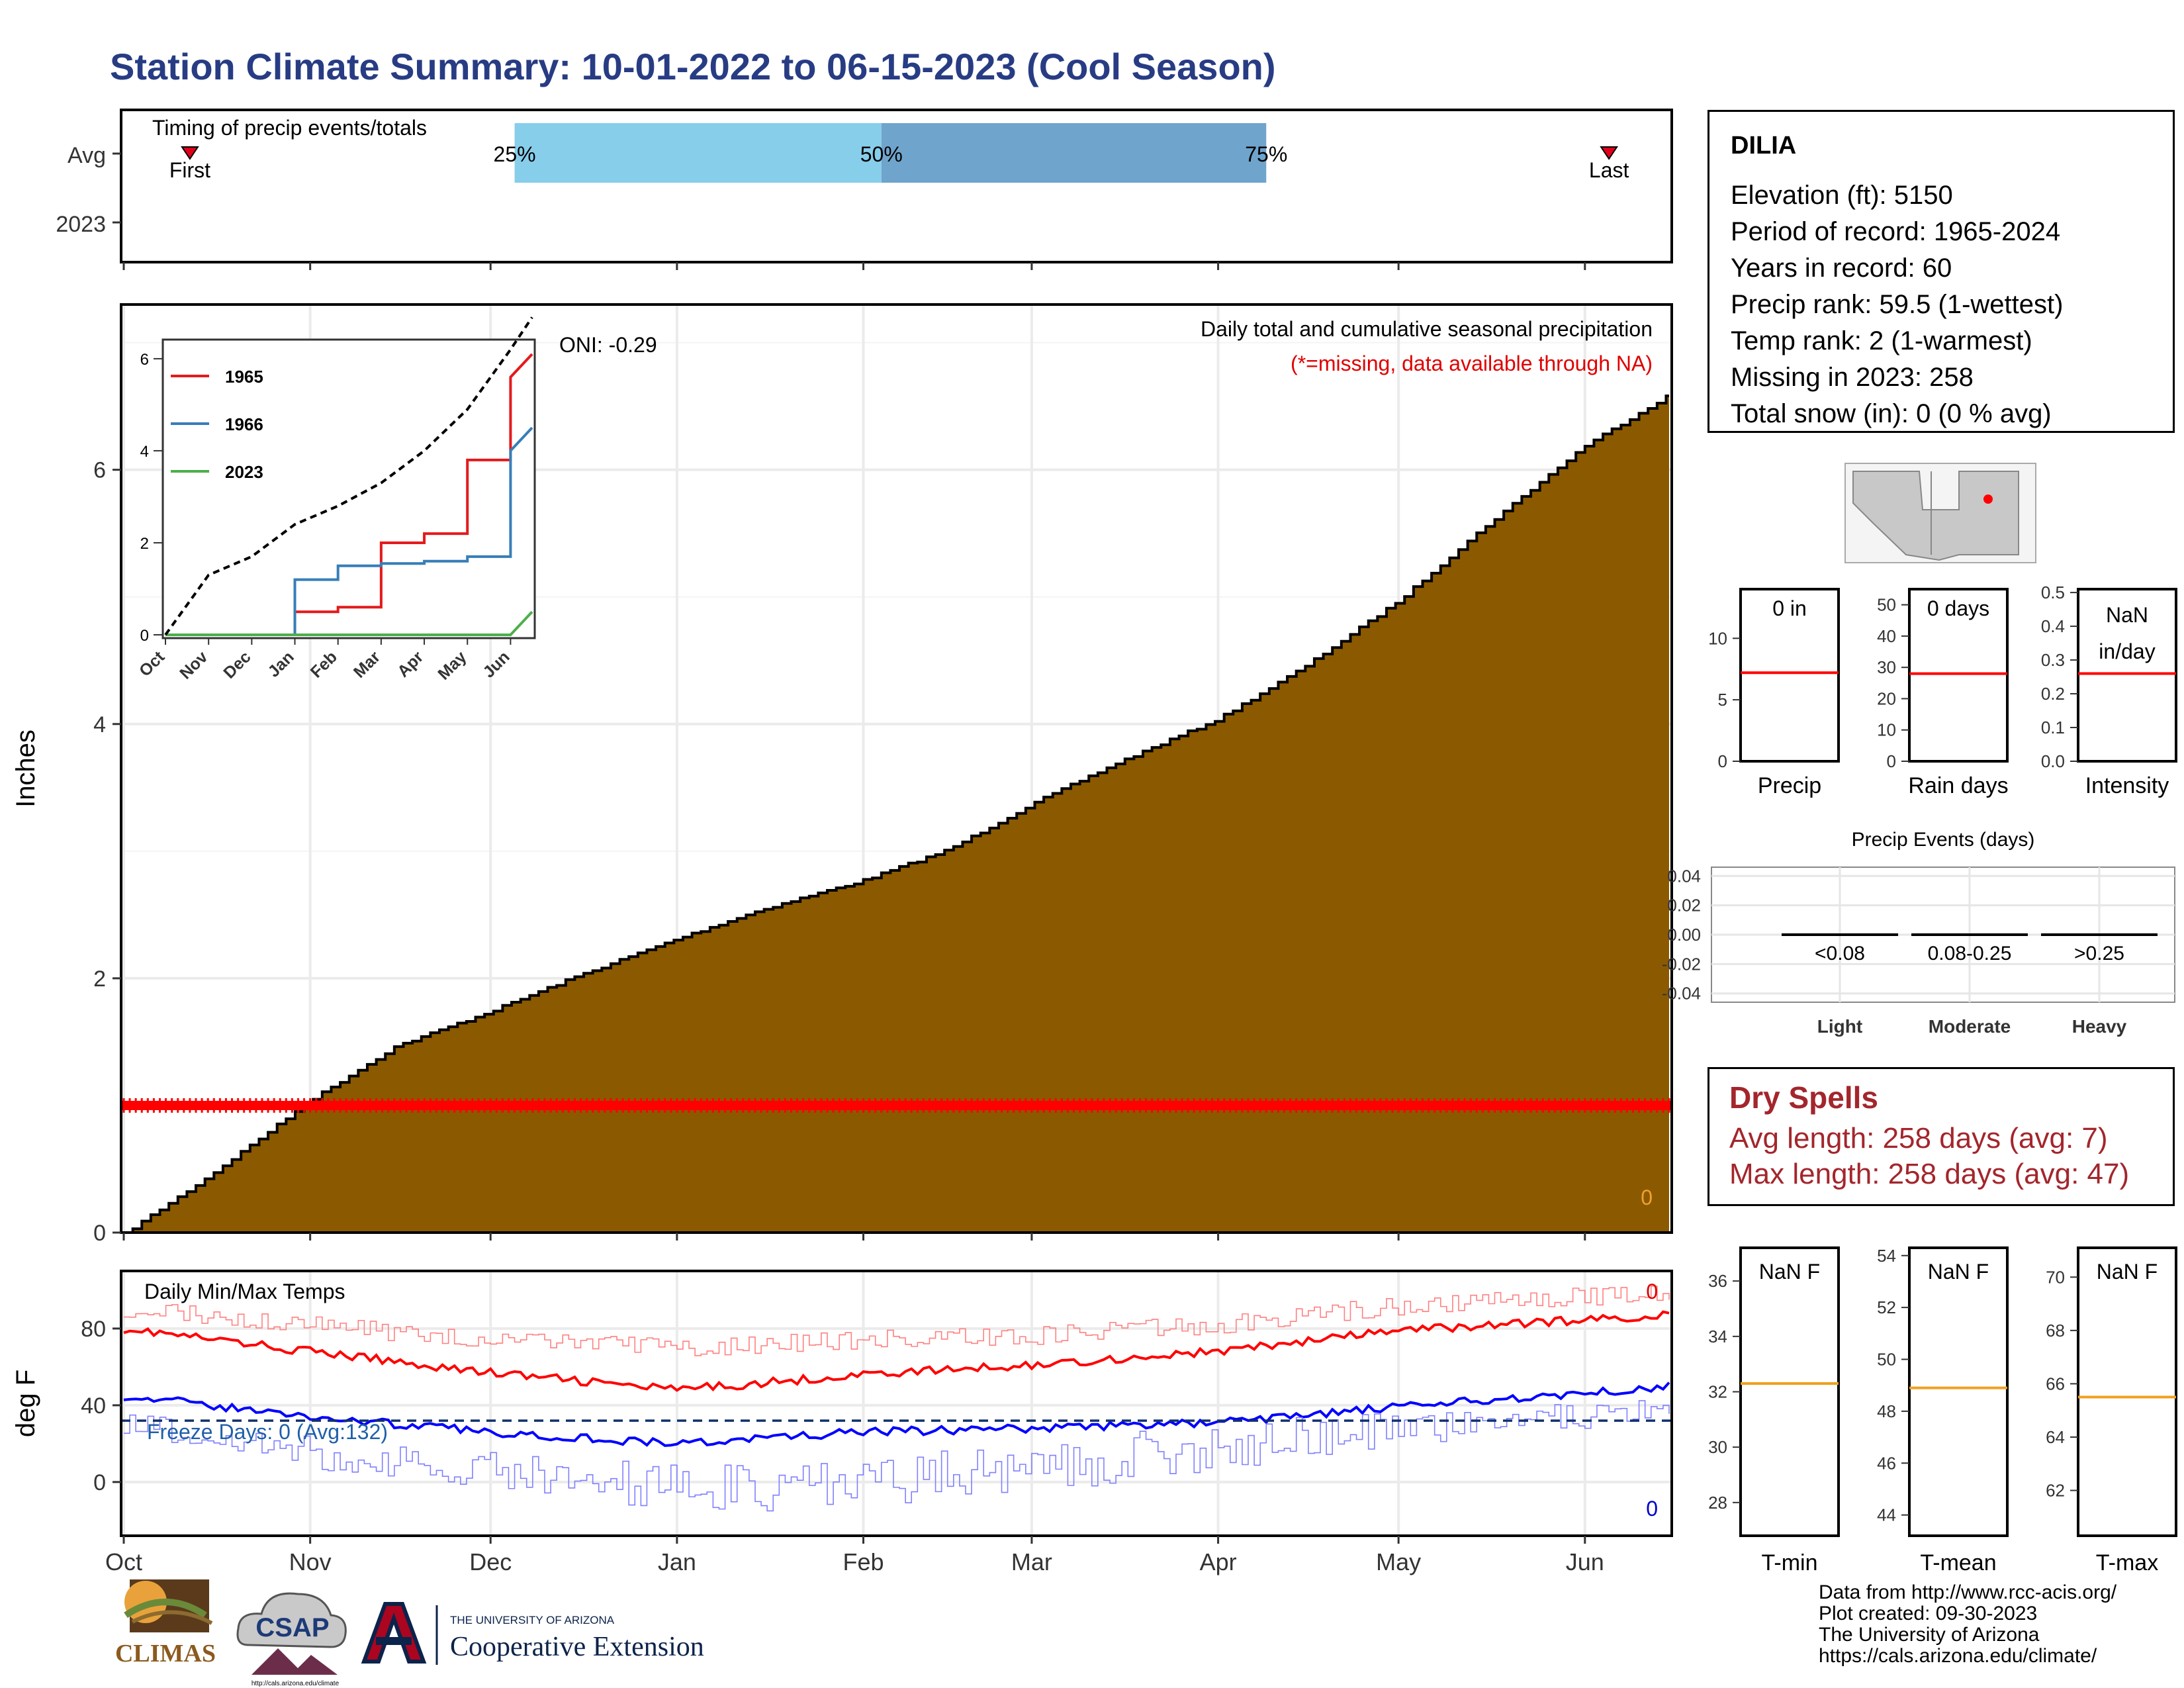 The height and width of the screenshot is (1688, 2184). What do you see at coordinates (1684, 876) in the screenshot?
I see `precip-events-tick-label: 0.04` at bounding box center [1684, 876].